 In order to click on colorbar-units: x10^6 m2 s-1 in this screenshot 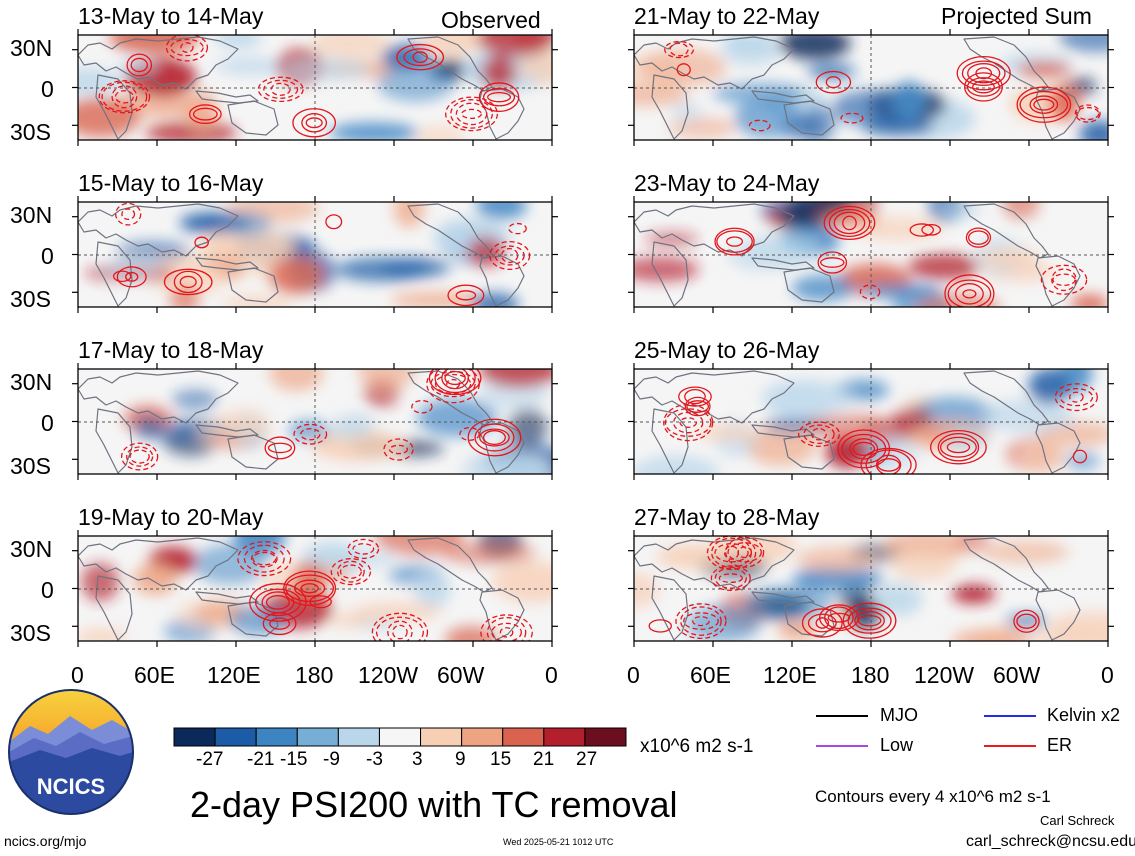, I will do `click(697, 746)`.